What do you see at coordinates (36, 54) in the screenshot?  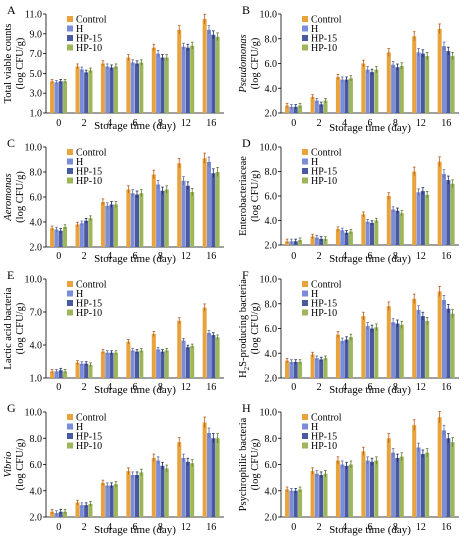 I see `y-tick-label: 7.0` at bounding box center [36, 54].